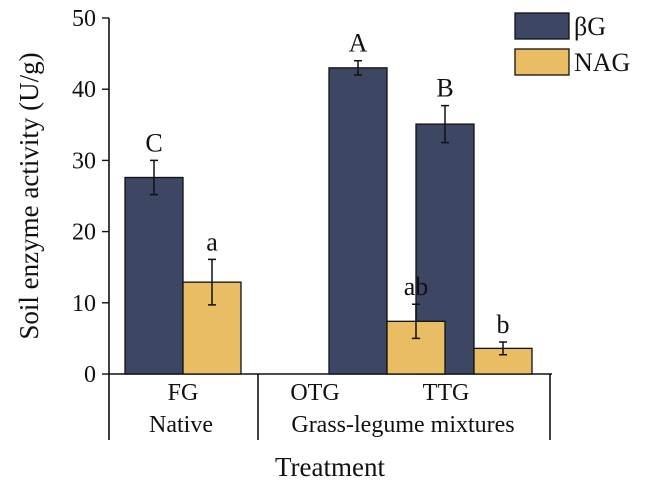 The image size is (650, 488). What do you see at coordinates (416, 286) in the screenshot?
I see `significance-letter: ab` at bounding box center [416, 286].